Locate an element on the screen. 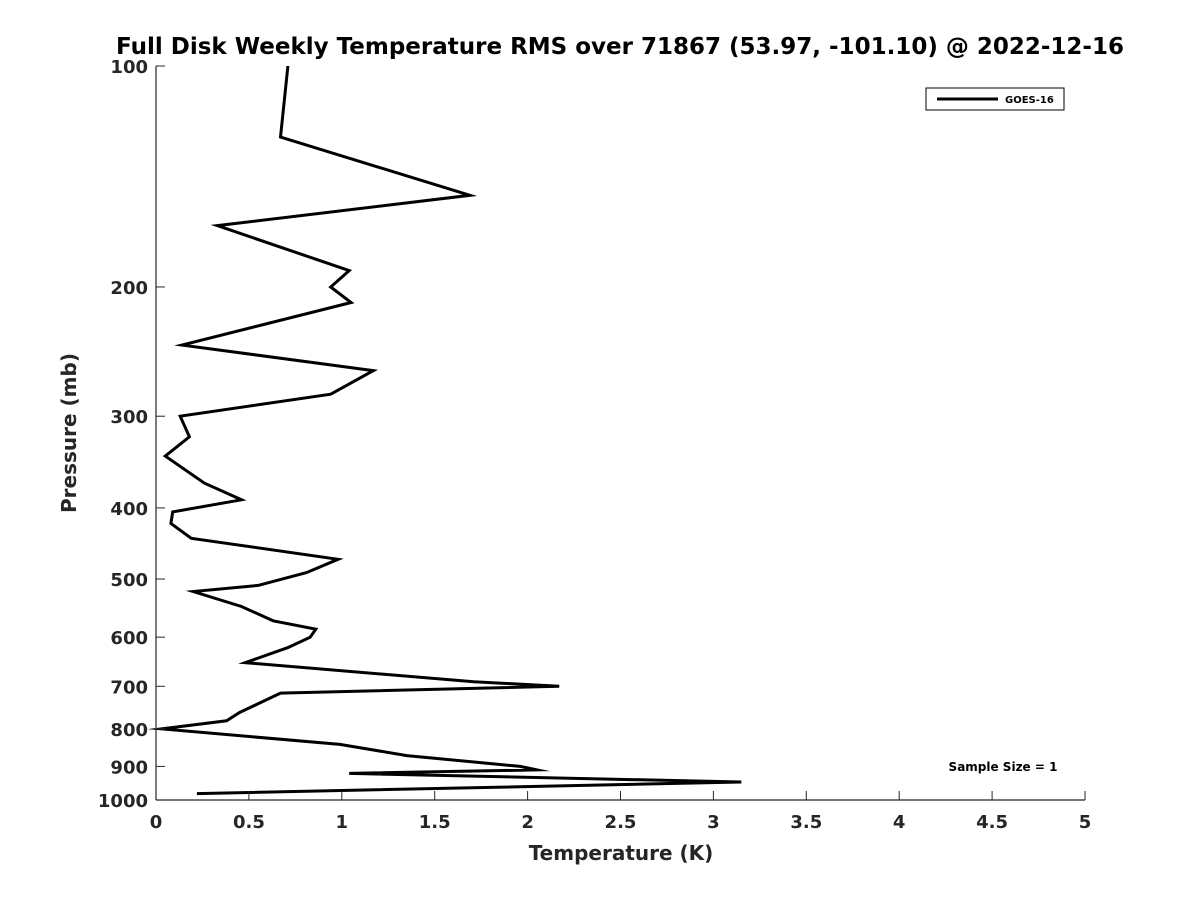 Image resolution: width=1200 pixels, height=900 pixels. legend-label: GOES-16 is located at coordinates (1029, 100).